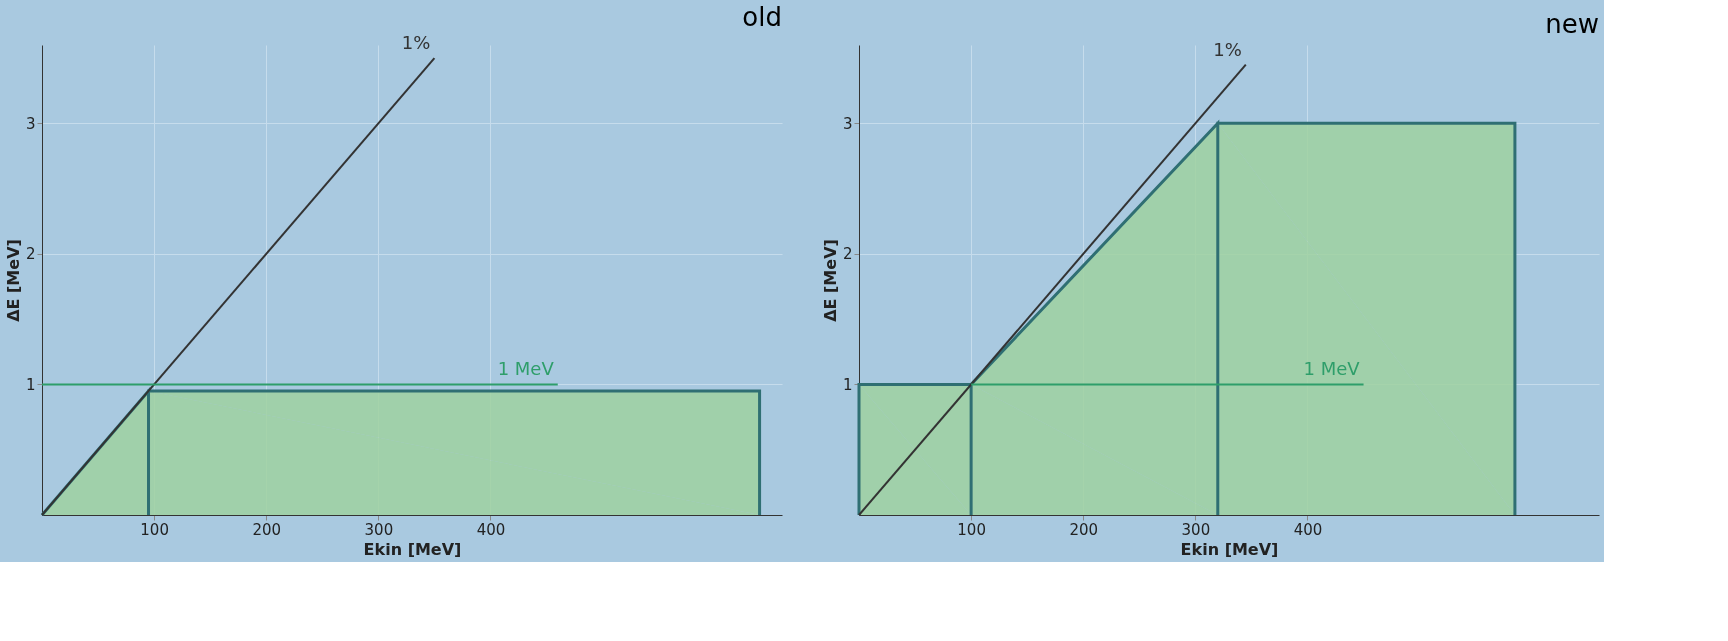 This screenshot has width=1728, height=641. I want to click on chart-title: new, so click(1572, 23).